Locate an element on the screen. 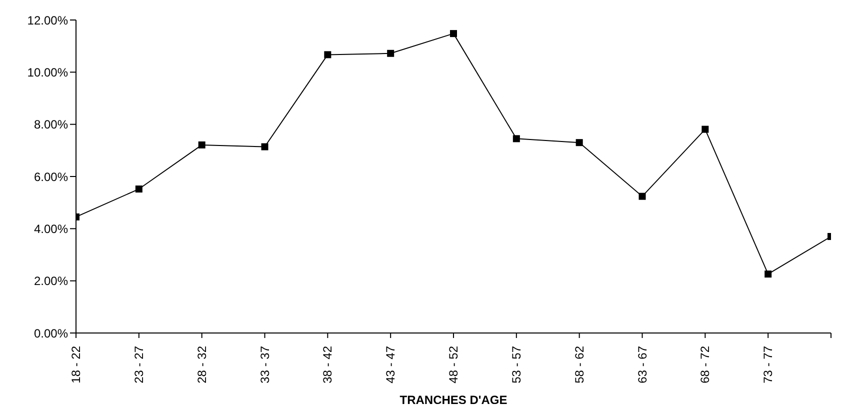  x-tick-label: 58 - 62 is located at coordinates (579, 365).